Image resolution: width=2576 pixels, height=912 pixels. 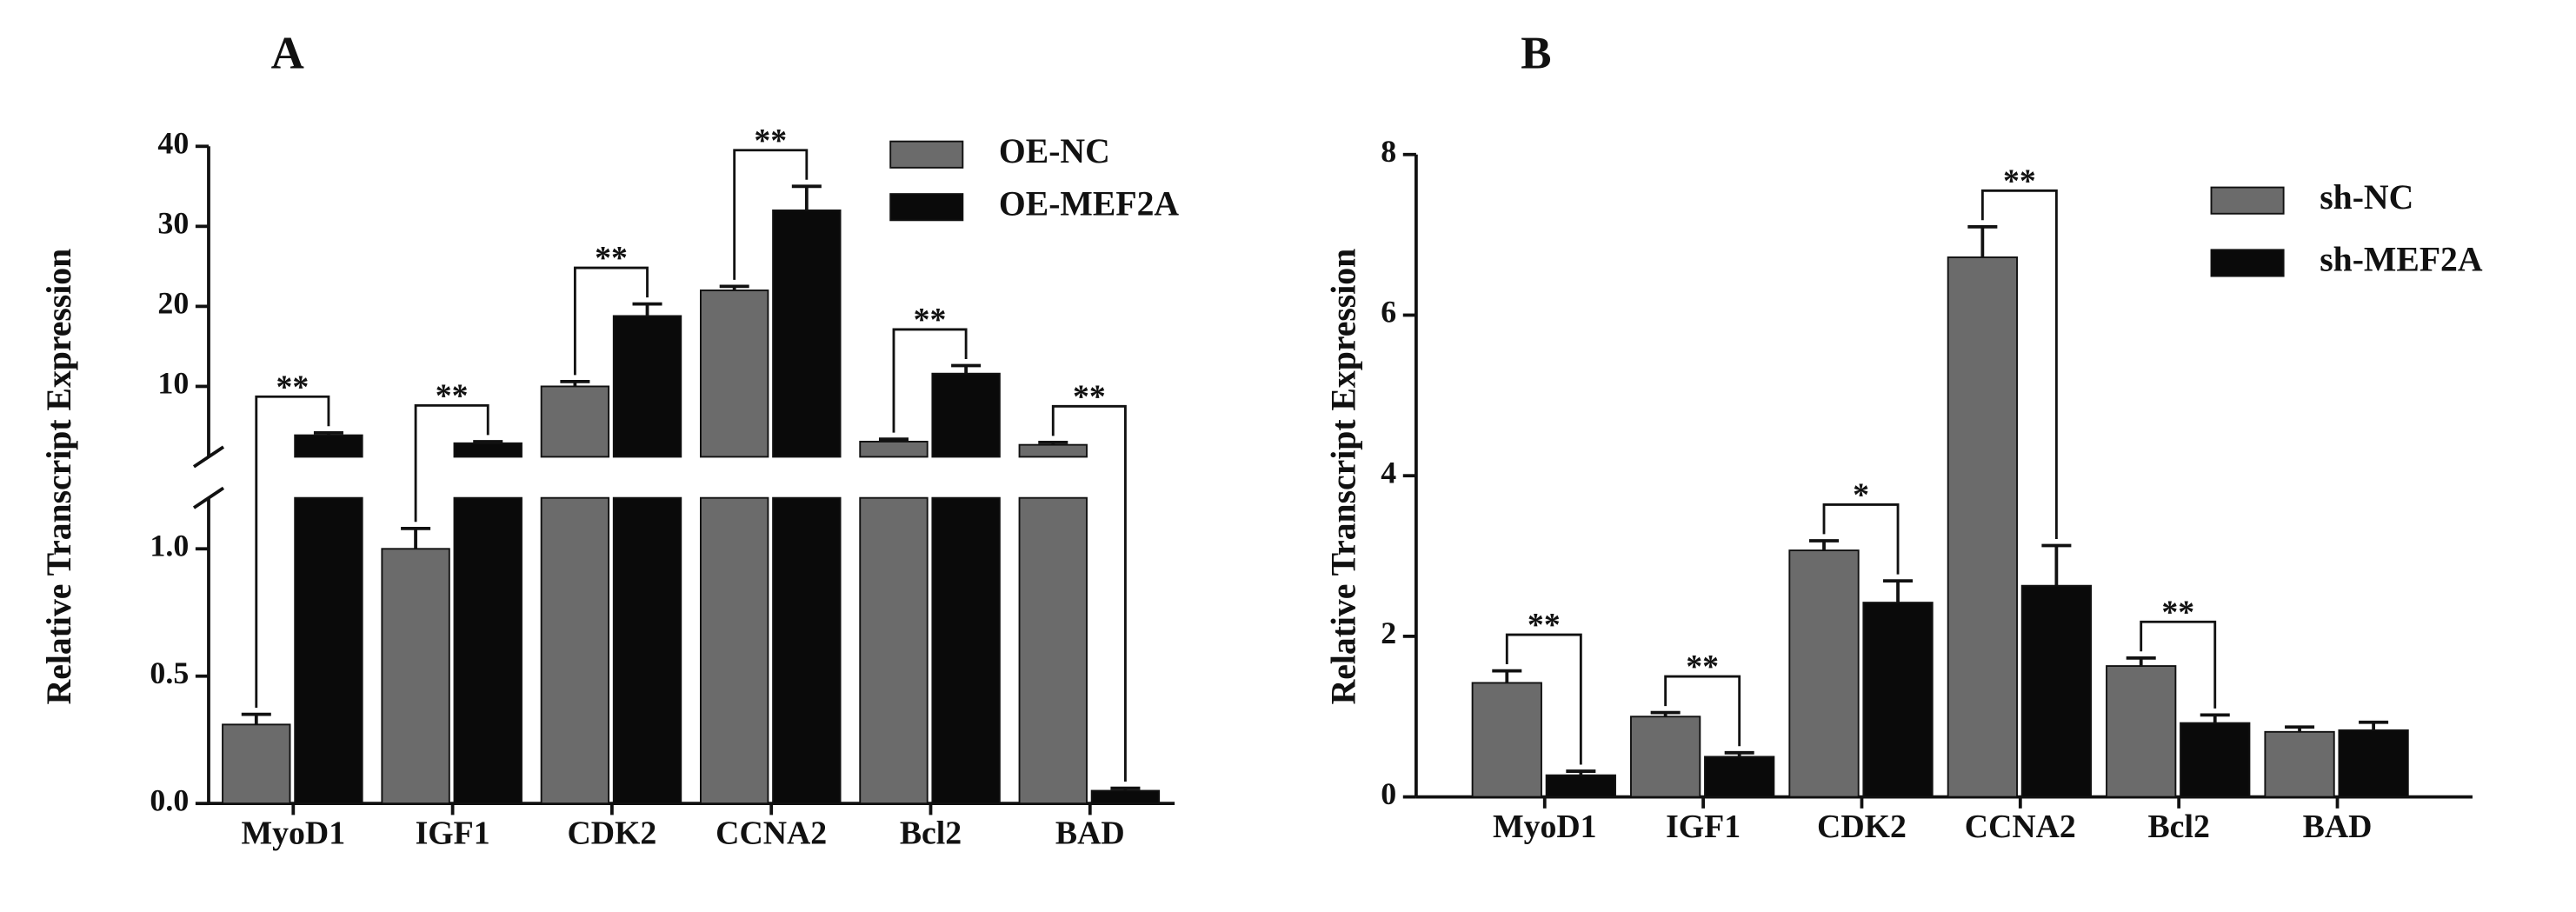 I want to click on y-tick-label: 0.5, so click(x=169, y=673).